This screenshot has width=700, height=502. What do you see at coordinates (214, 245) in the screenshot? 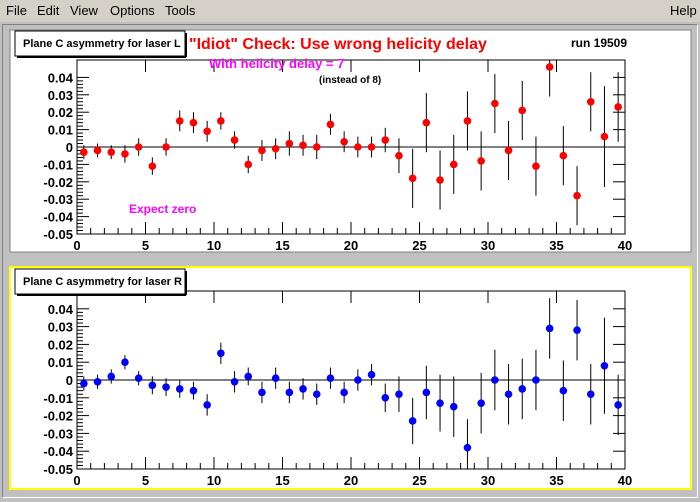
I see `top-plot-x-tick-label: 10` at bounding box center [214, 245].